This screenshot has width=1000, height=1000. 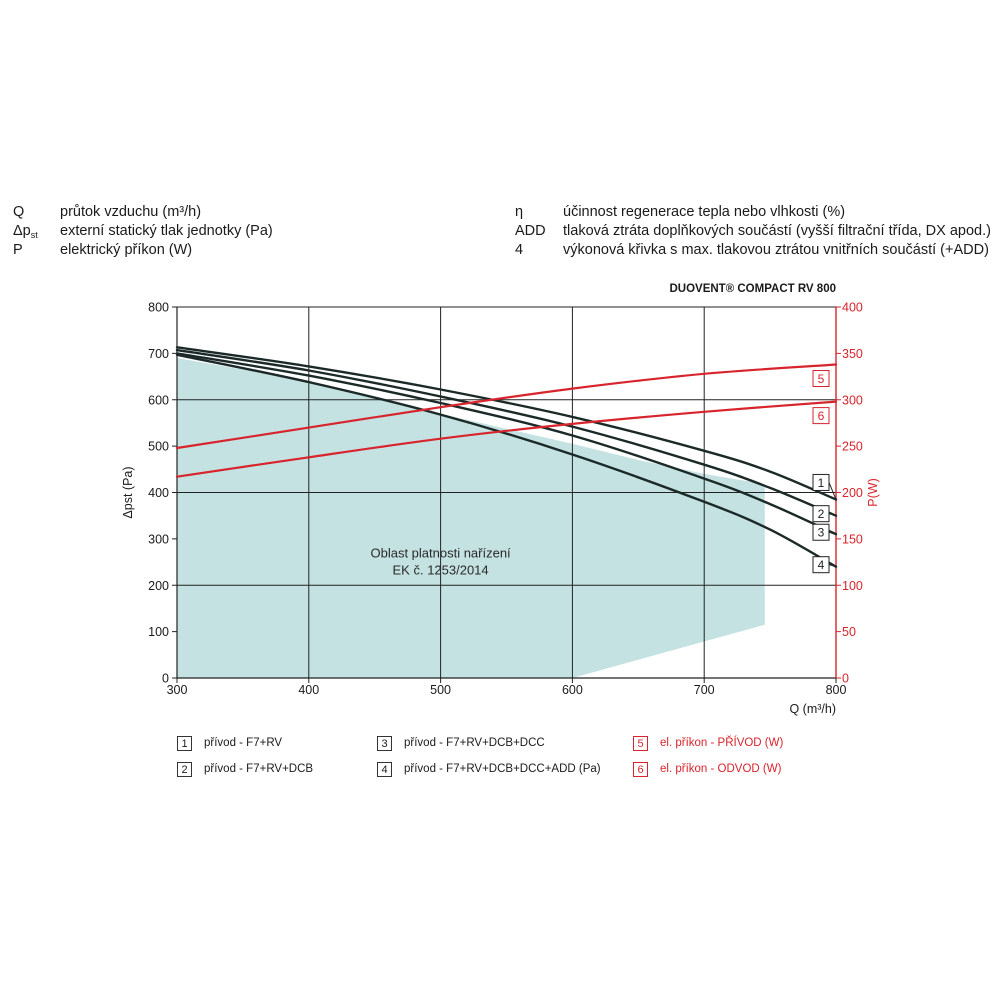 I want to click on curve-label-4-text: 4, so click(x=821, y=565).